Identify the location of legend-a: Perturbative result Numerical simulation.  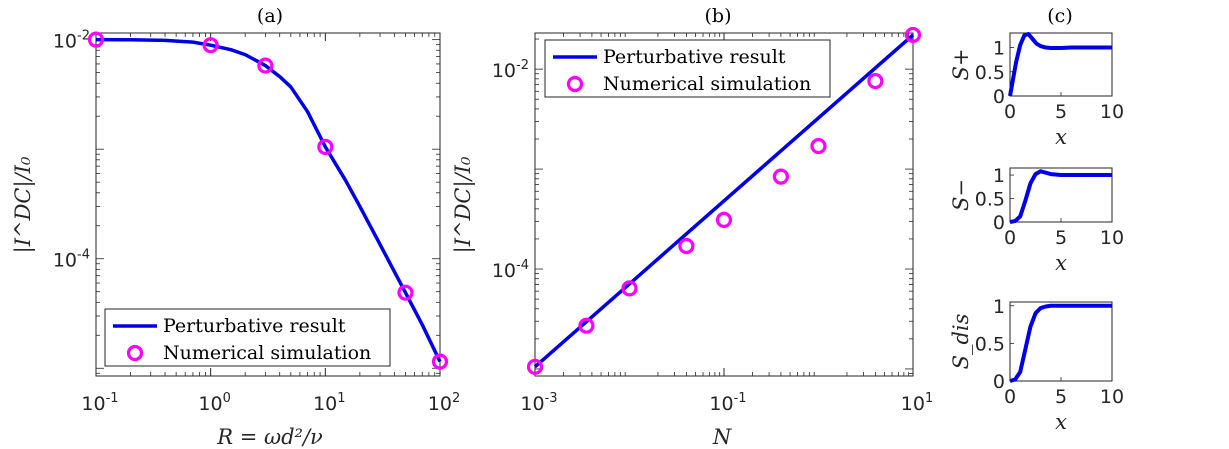
(247, 337).